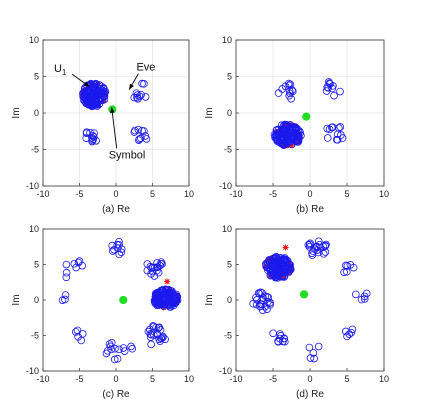 Image resolution: width=429 pixels, height=402 pixels. Describe the element at coordinates (131, 86) in the screenshot. I see `arrow-head` at that location.